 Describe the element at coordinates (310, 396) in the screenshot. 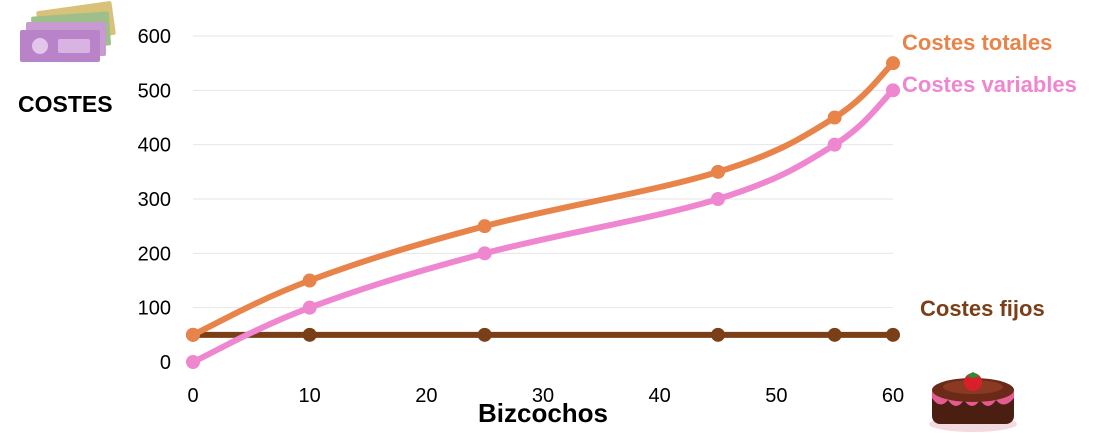

I see `x-tick-label: 10` at that location.